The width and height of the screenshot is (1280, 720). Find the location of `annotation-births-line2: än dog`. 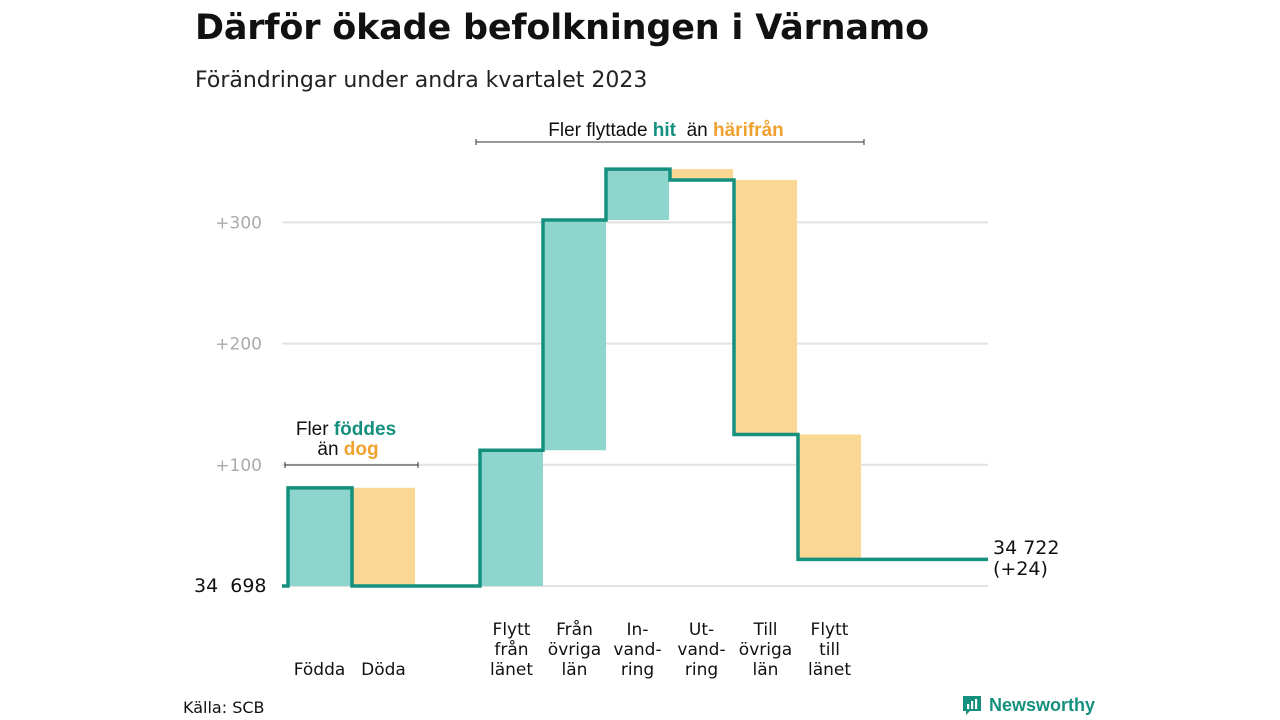

annotation-births-line2: än dog is located at coordinates (347, 449).